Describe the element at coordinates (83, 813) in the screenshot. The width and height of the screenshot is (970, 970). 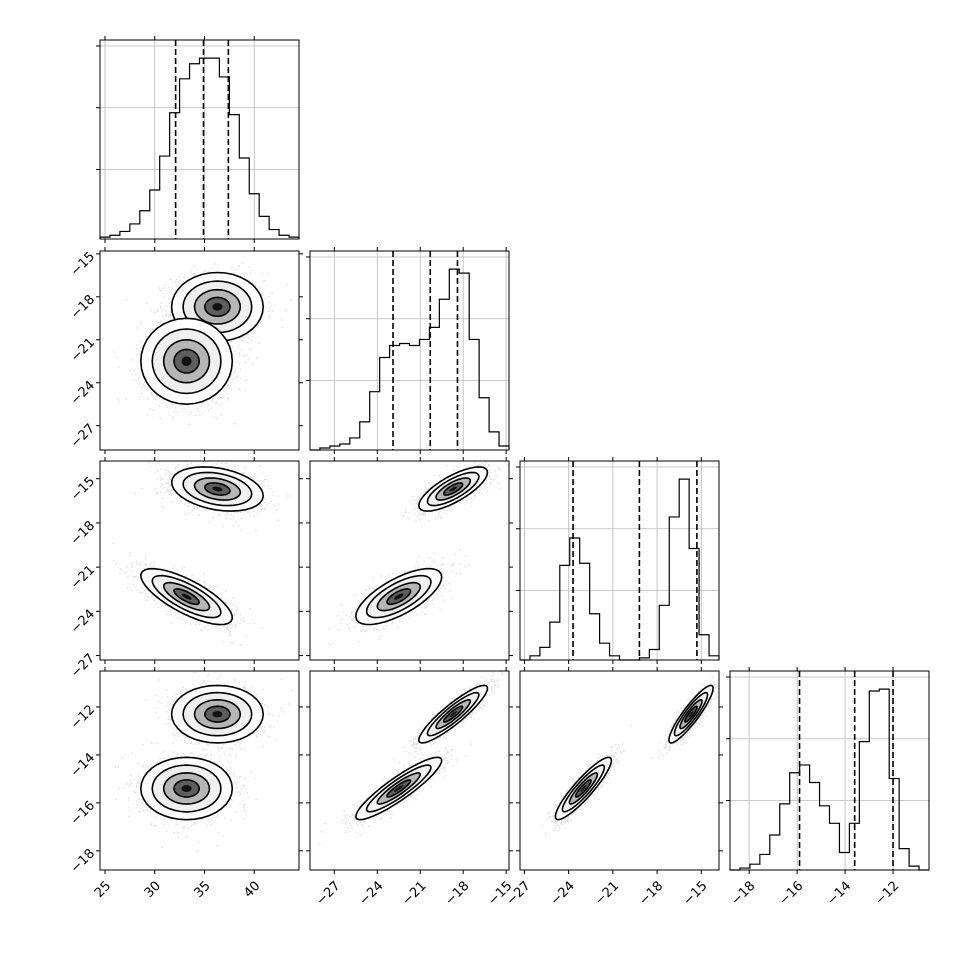
I see `y-tick-label: −16` at that location.